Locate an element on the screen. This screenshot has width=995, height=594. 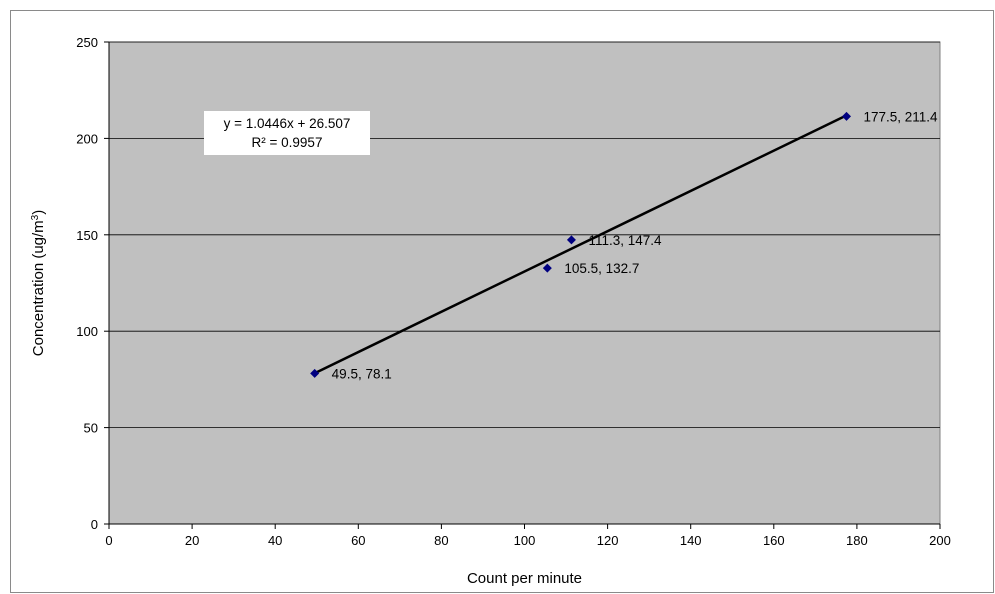
trendline-equation: y = 1.0446x + 26.507 is located at coordinates (287, 123).